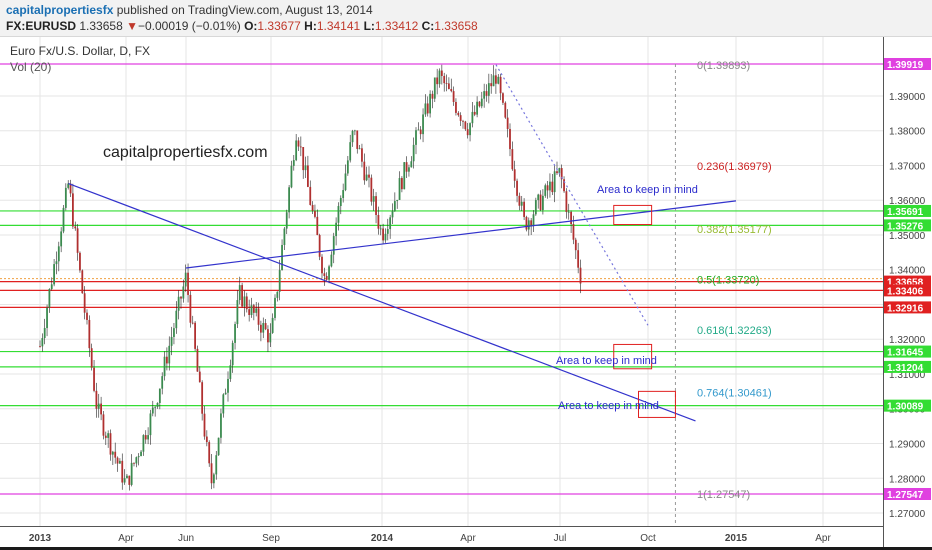 The height and width of the screenshot is (550, 932). I want to click on fib-level-label: 1(1.27547), so click(723, 495).